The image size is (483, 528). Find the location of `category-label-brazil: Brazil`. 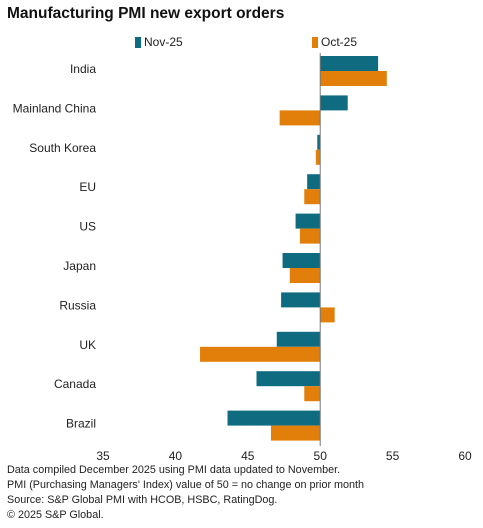

category-label-brazil: Brazil is located at coordinates (81, 424).